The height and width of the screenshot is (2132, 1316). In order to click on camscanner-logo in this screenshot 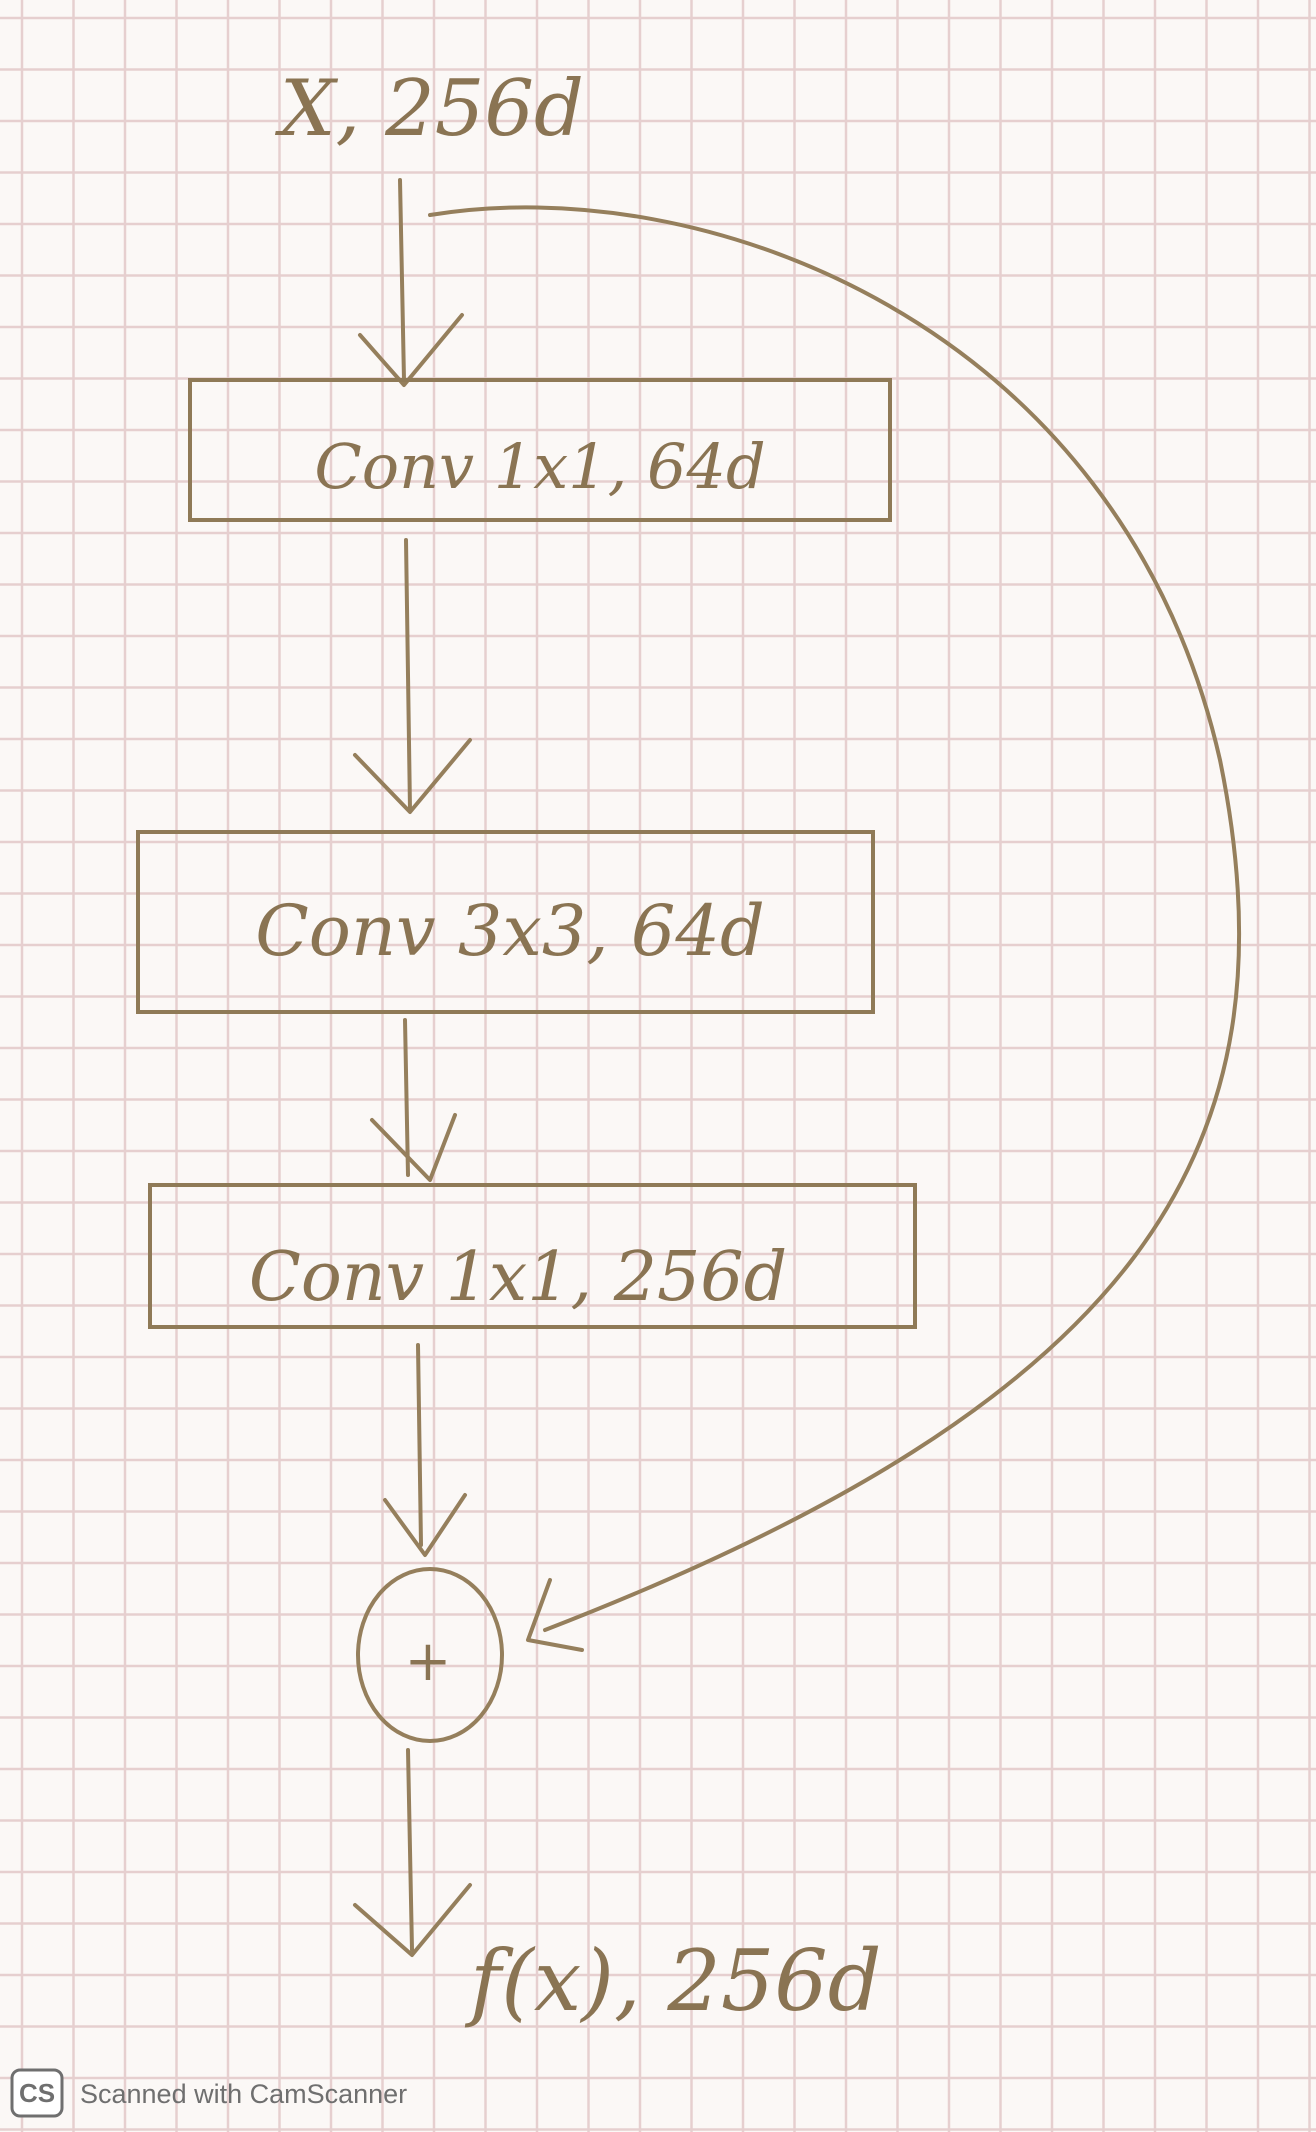, I will do `click(37, 2093)`.